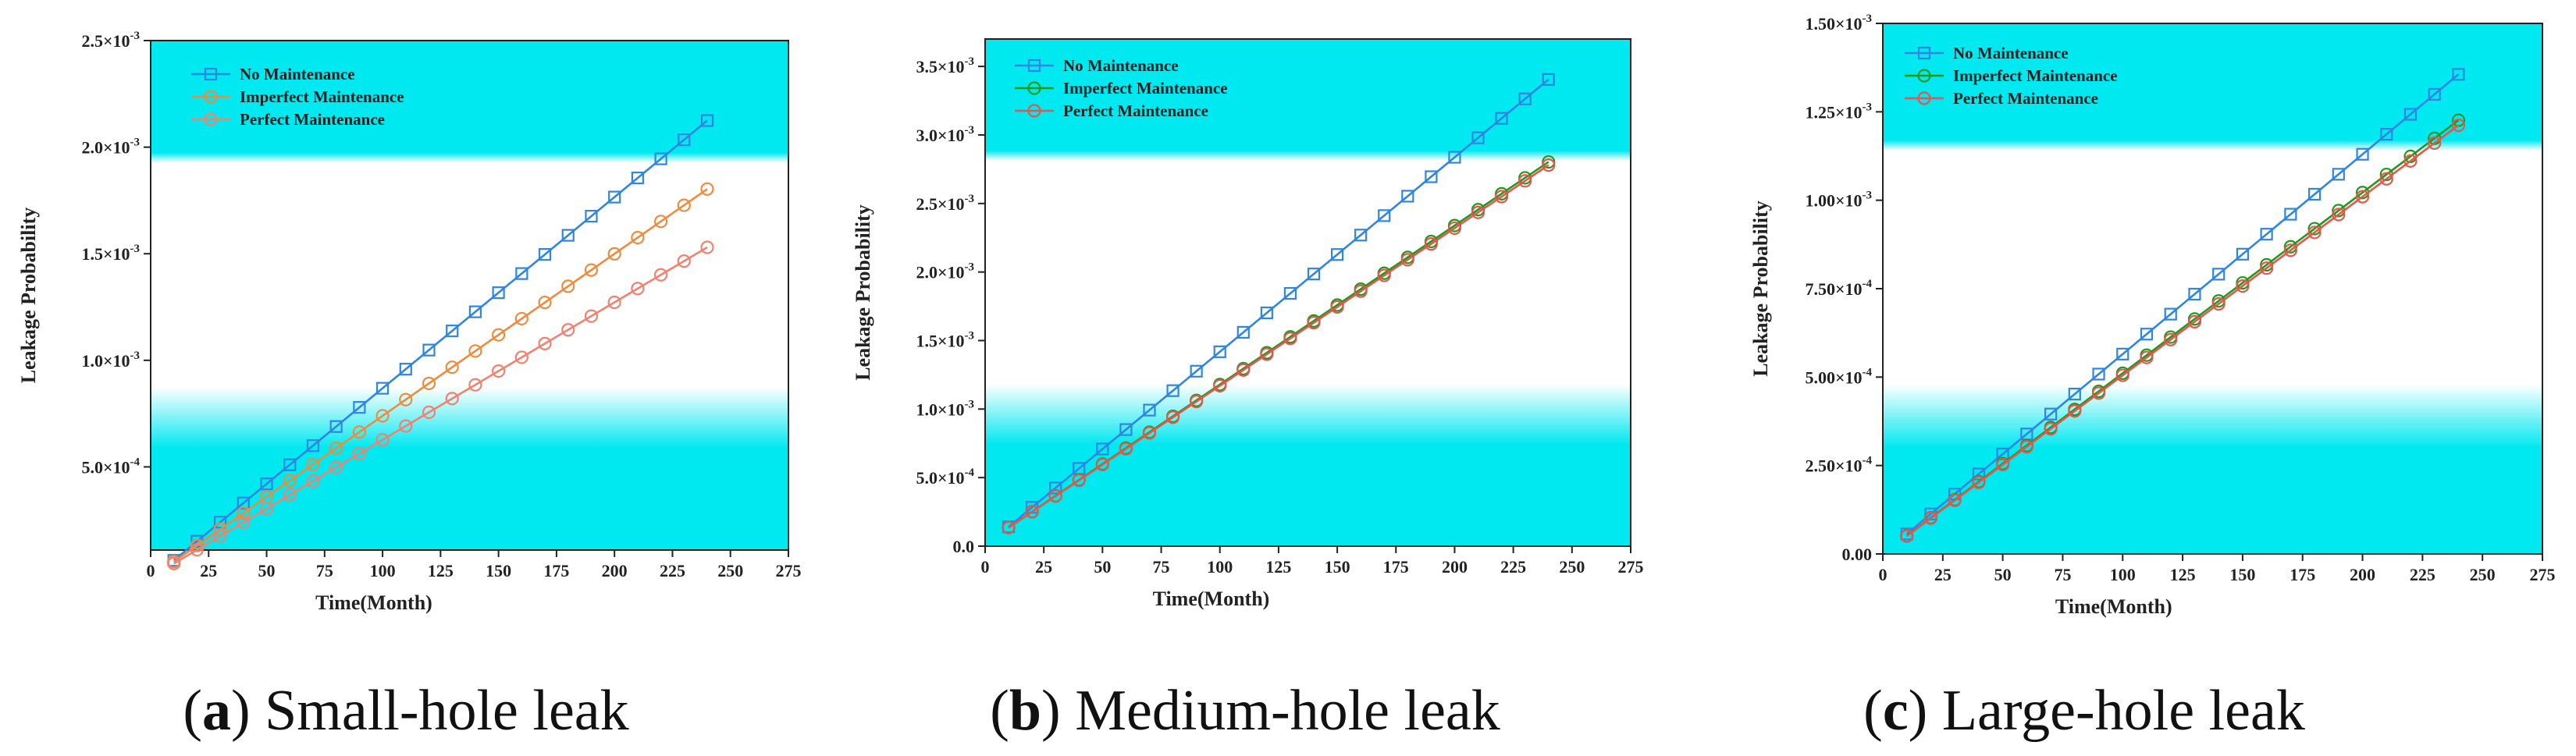 The image size is (2576, 756). I want to click on y-tick-label-b: 0.0, so click(964, 546).